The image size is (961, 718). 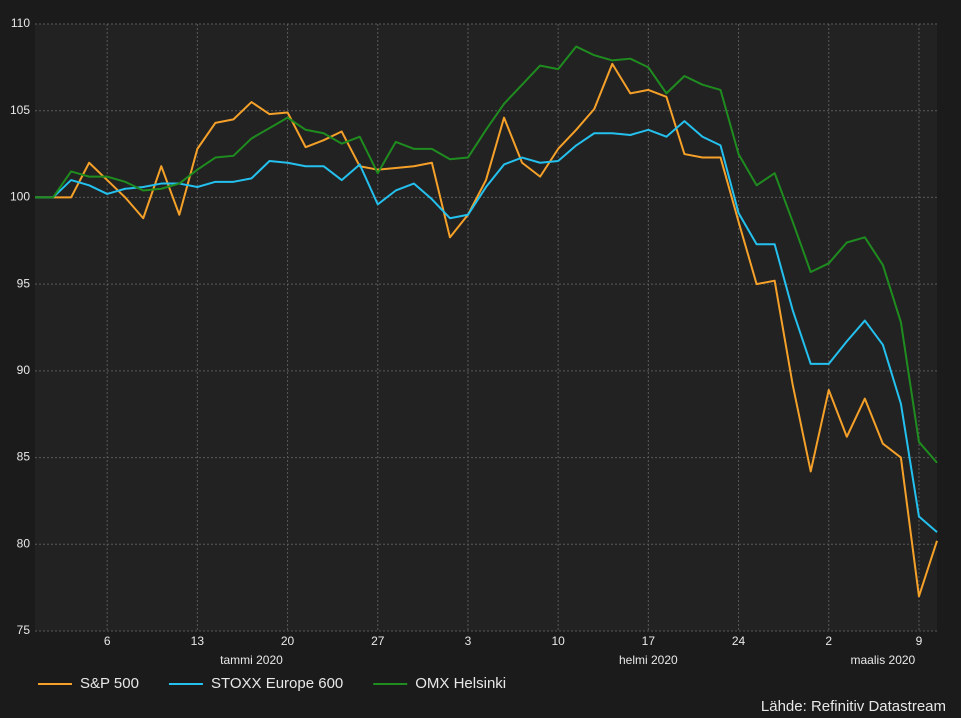 What do you see at coordinates (277, 683) in the screenshot?
I see `legend-label: STOXX Europe 600` at bounding box center [277, 683].